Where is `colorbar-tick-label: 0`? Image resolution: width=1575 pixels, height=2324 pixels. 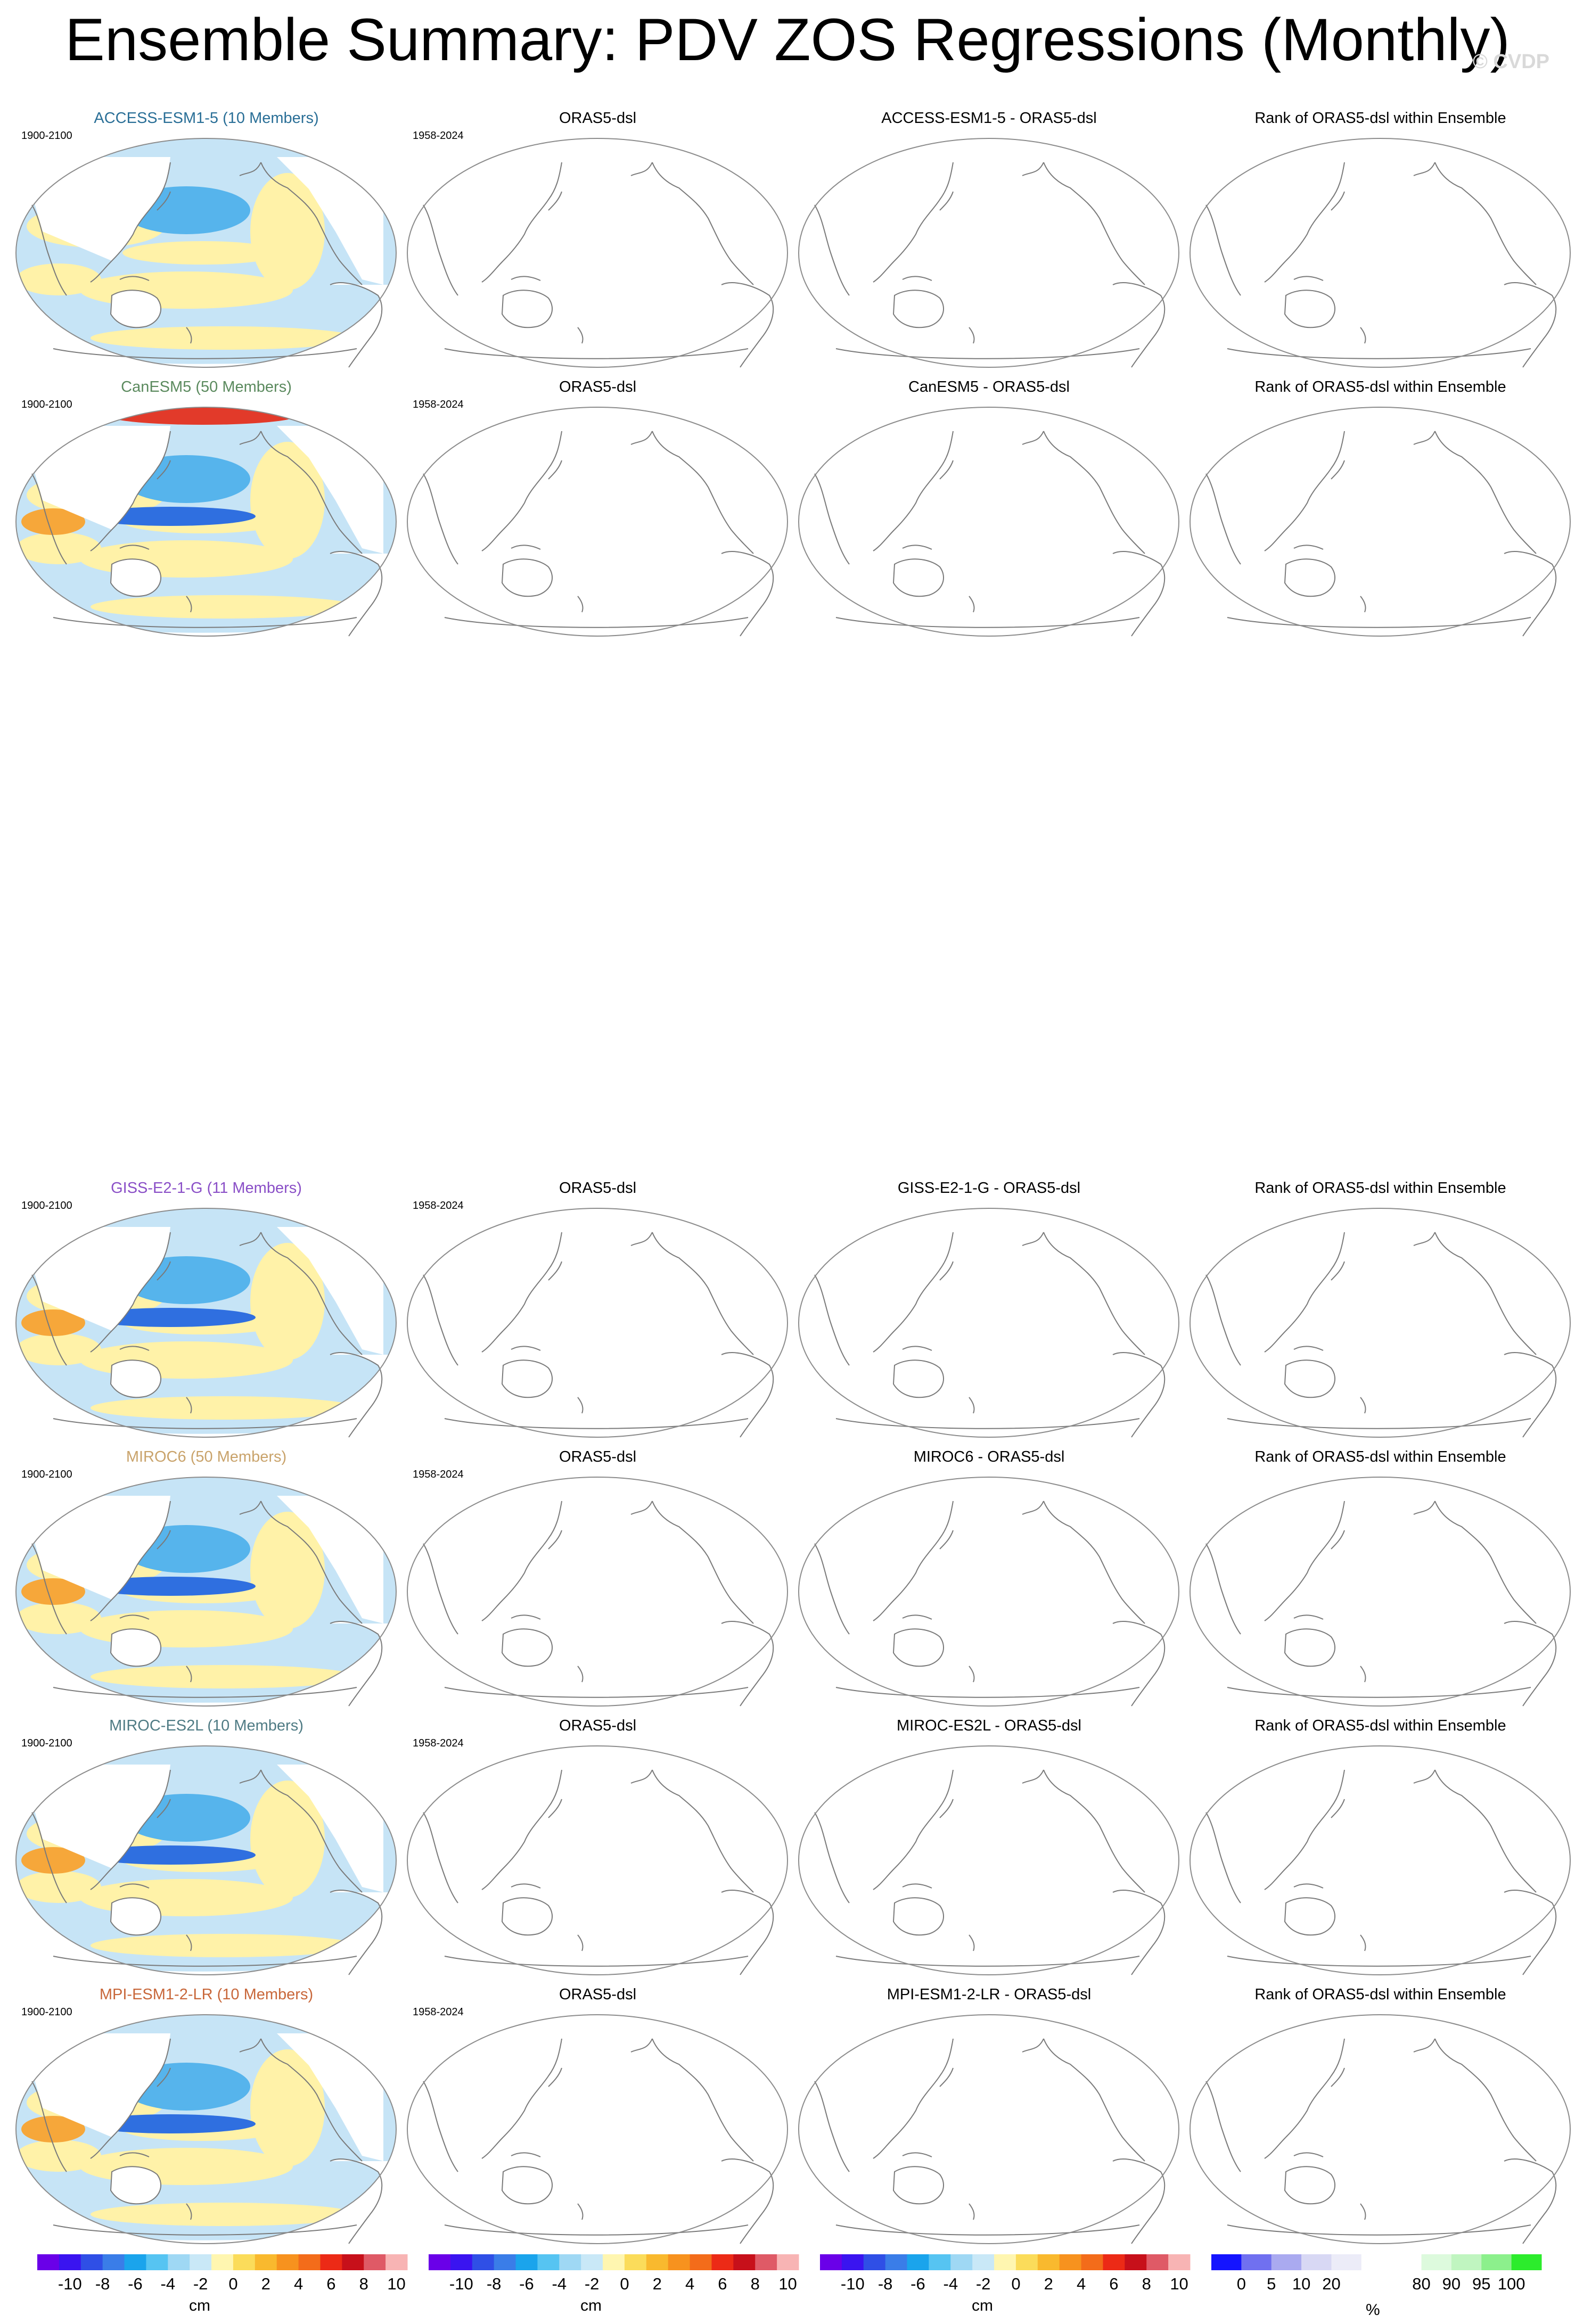 colorbar-tick-label: 0 is located at coordinates (624, 2283).